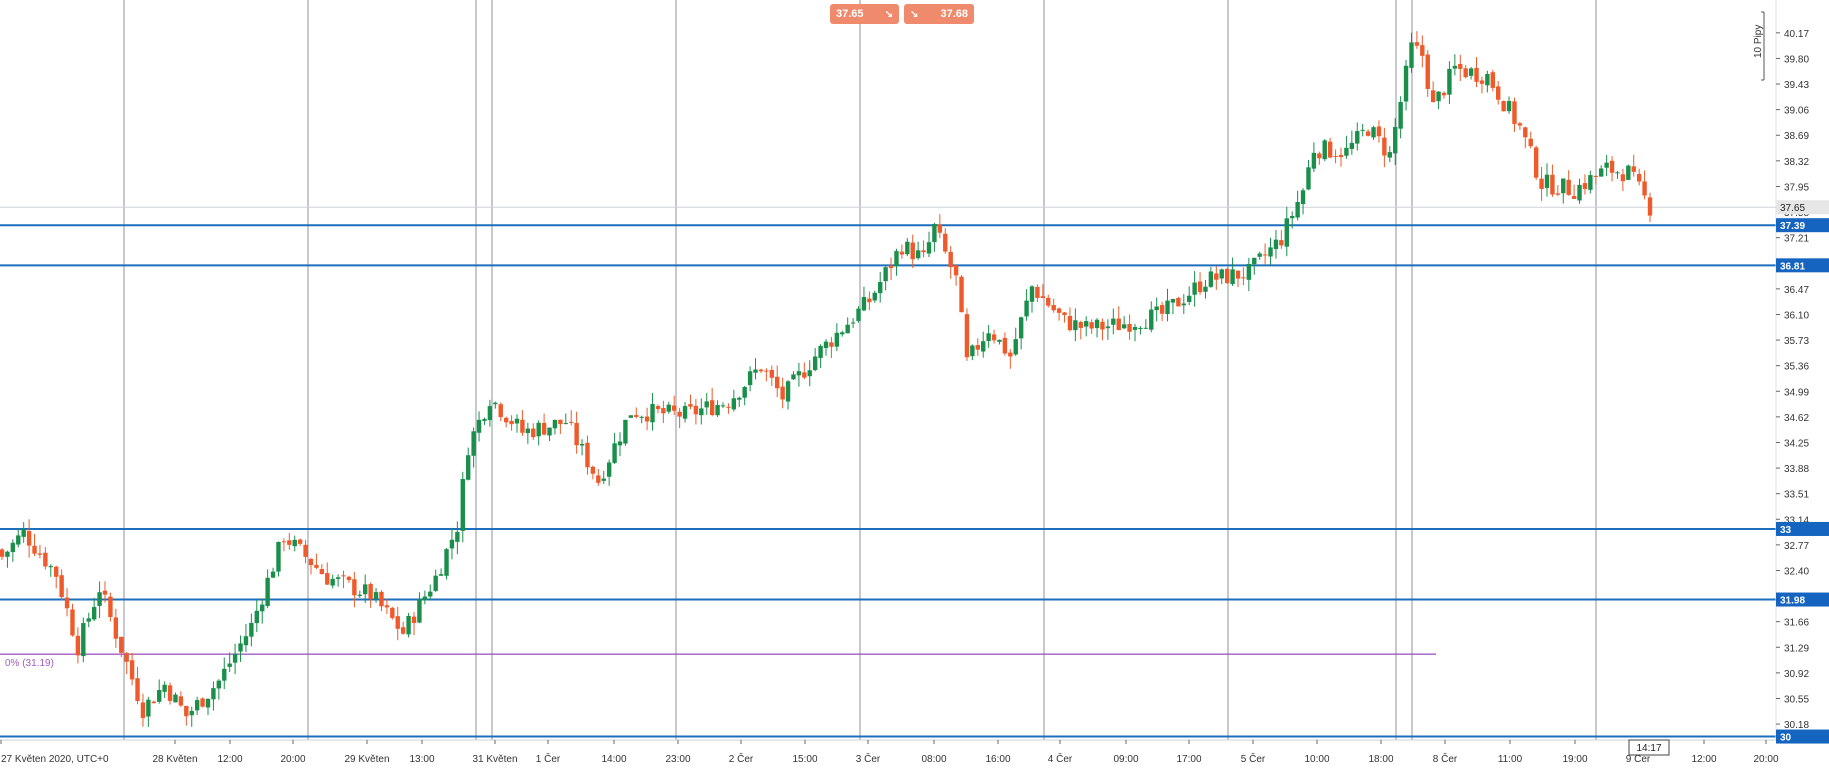  I want to click on level-tag-label: 31.98, so click(1792, 601).